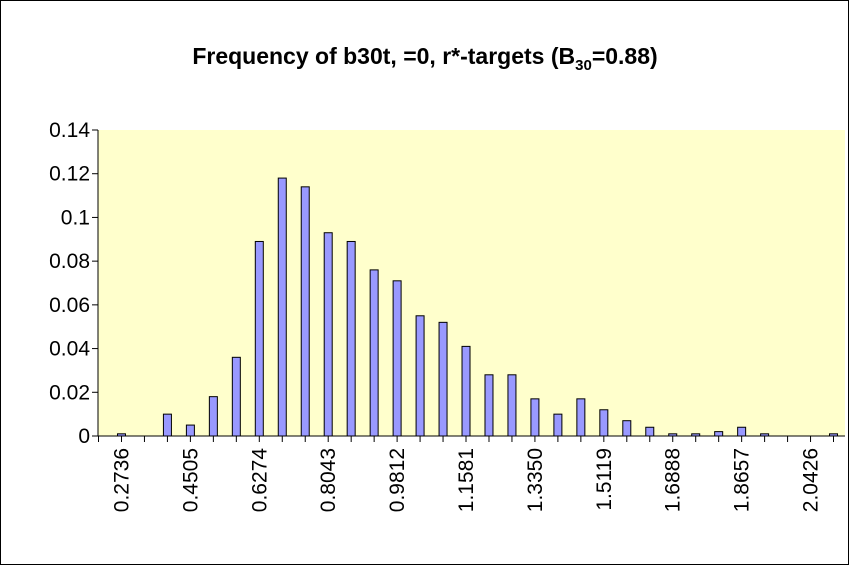  What do you see at coordinates (190, 480) in the screenshot?
I see `x-tick-label: 0.4505` at bounding box center [190, 480].